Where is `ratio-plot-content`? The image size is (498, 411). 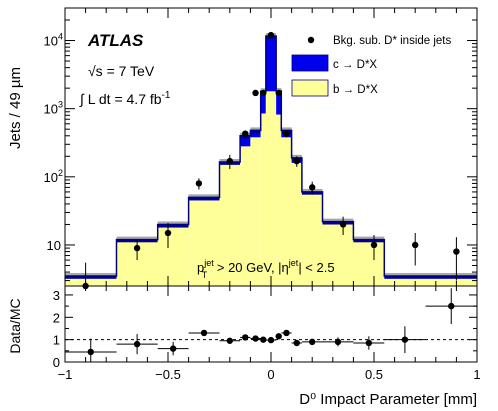
ratio-plot-content is located at coordinates (271, 325).